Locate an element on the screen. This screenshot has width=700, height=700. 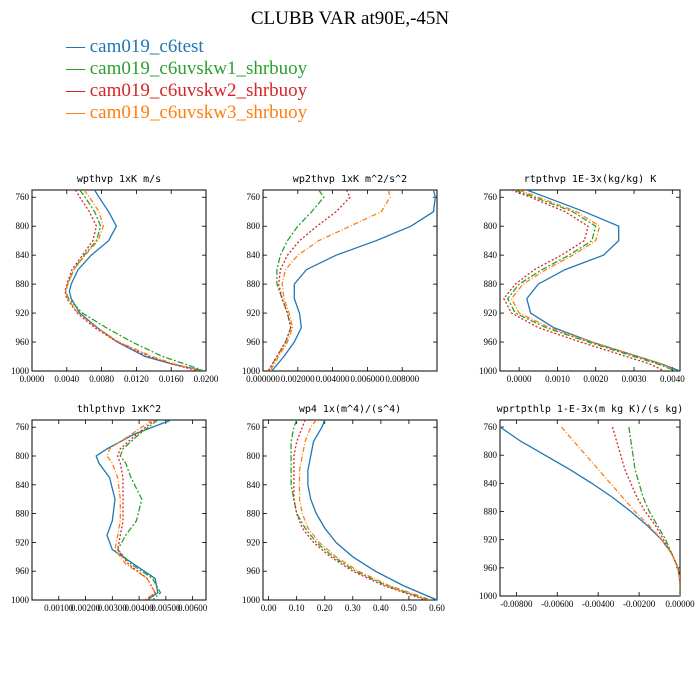
x-tick-label: 0.00000 is located at coordinates (680, 604).